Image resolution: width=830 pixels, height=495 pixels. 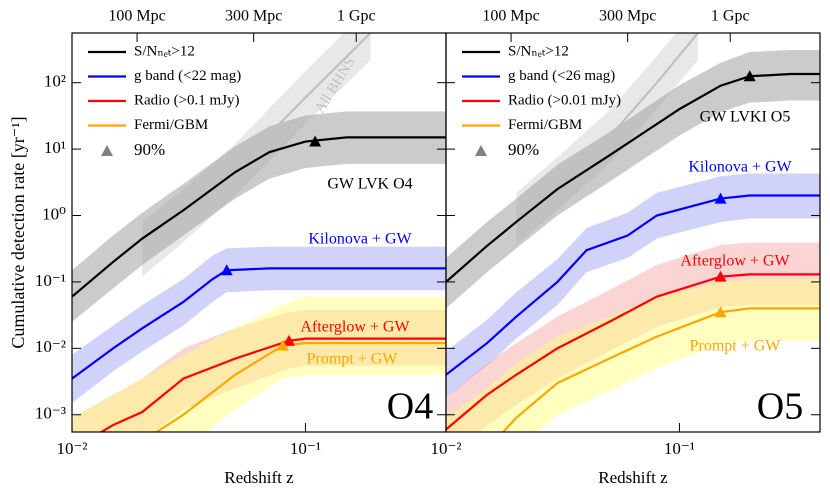 I want to click on legend-label: Radio (>0.1 mJy), so click(x=187, y=100).